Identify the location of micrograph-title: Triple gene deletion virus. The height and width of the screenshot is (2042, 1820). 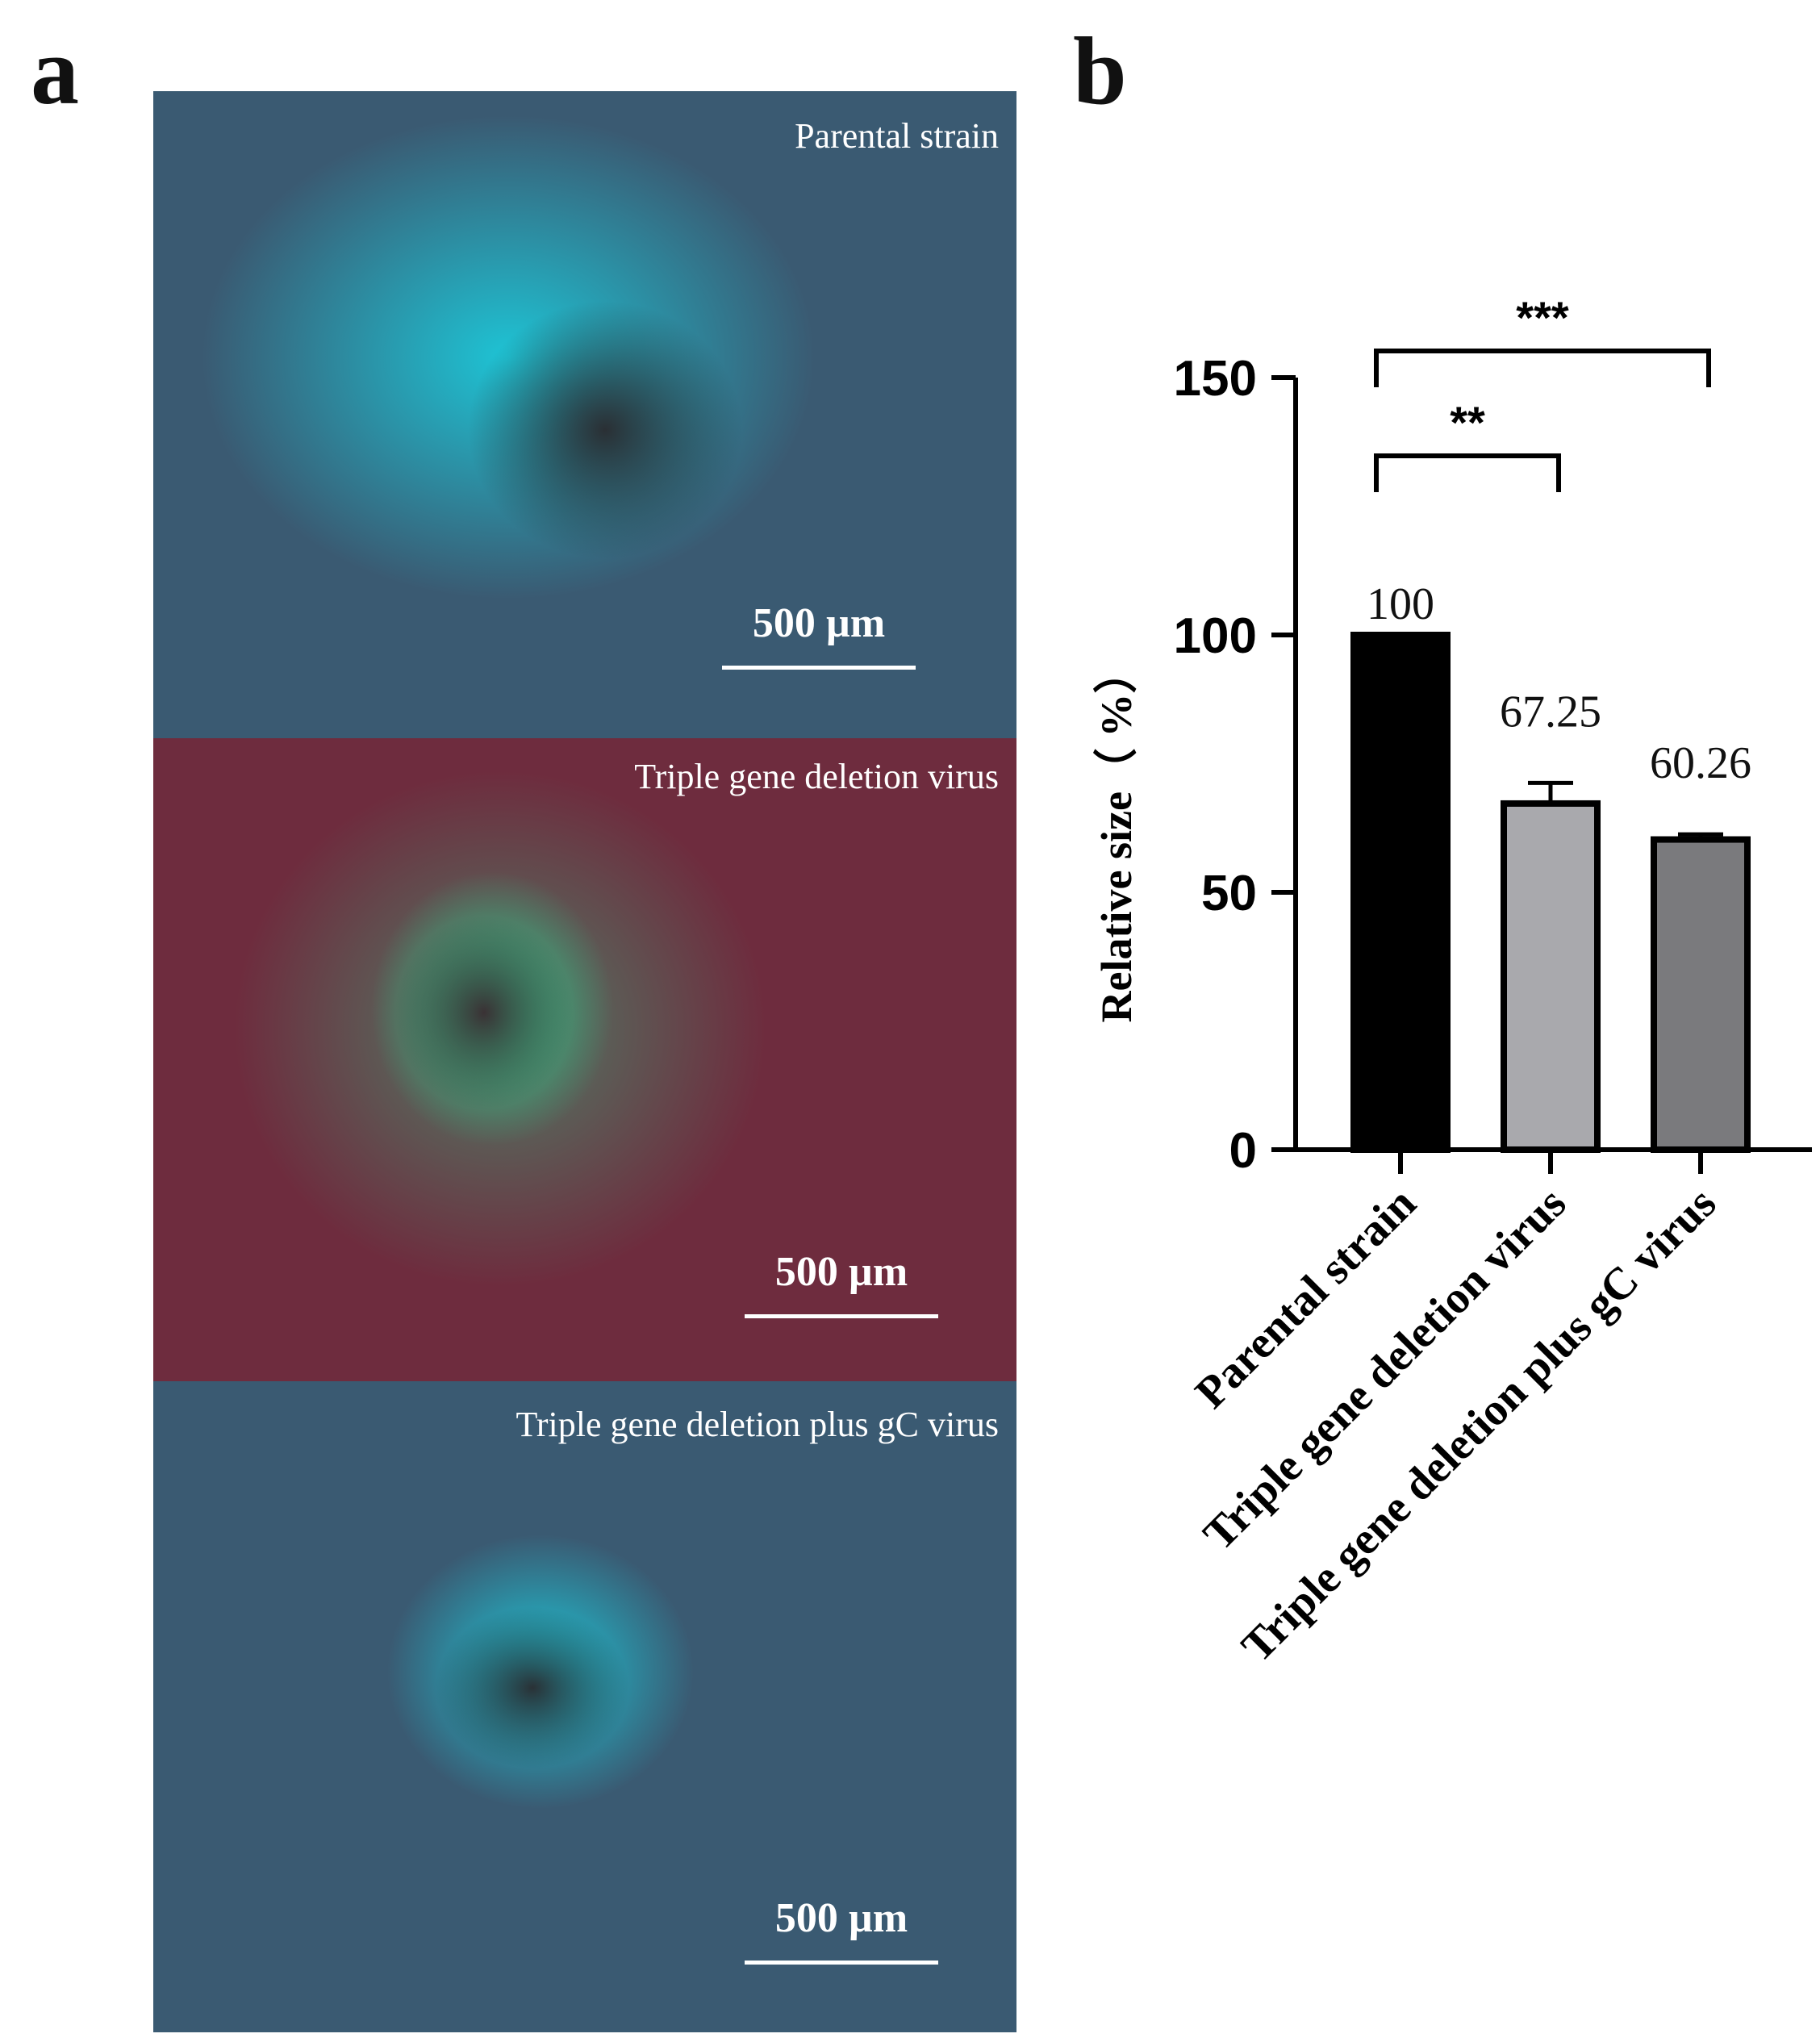
(816, 777).